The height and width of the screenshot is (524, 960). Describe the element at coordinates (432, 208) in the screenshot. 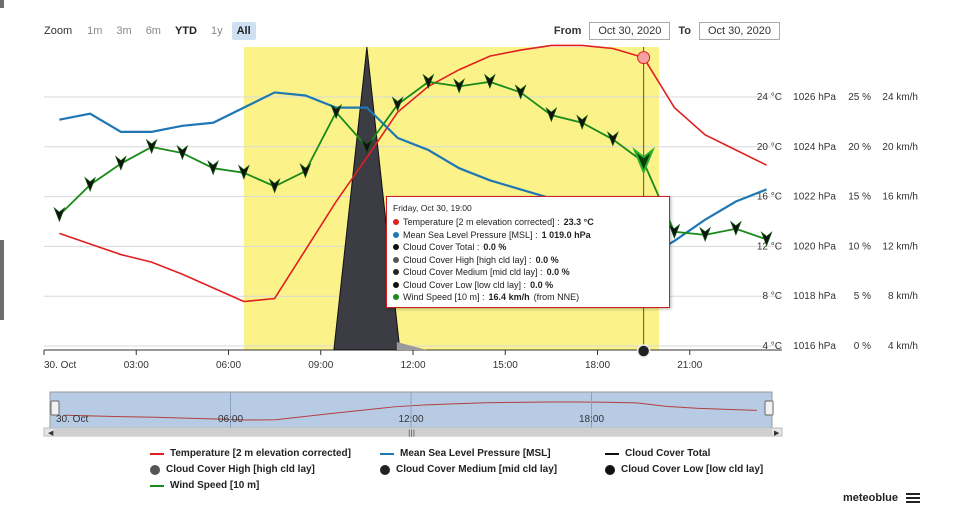

I see `tooltip-header: Friday, Oct 30, 19:00` at that location.